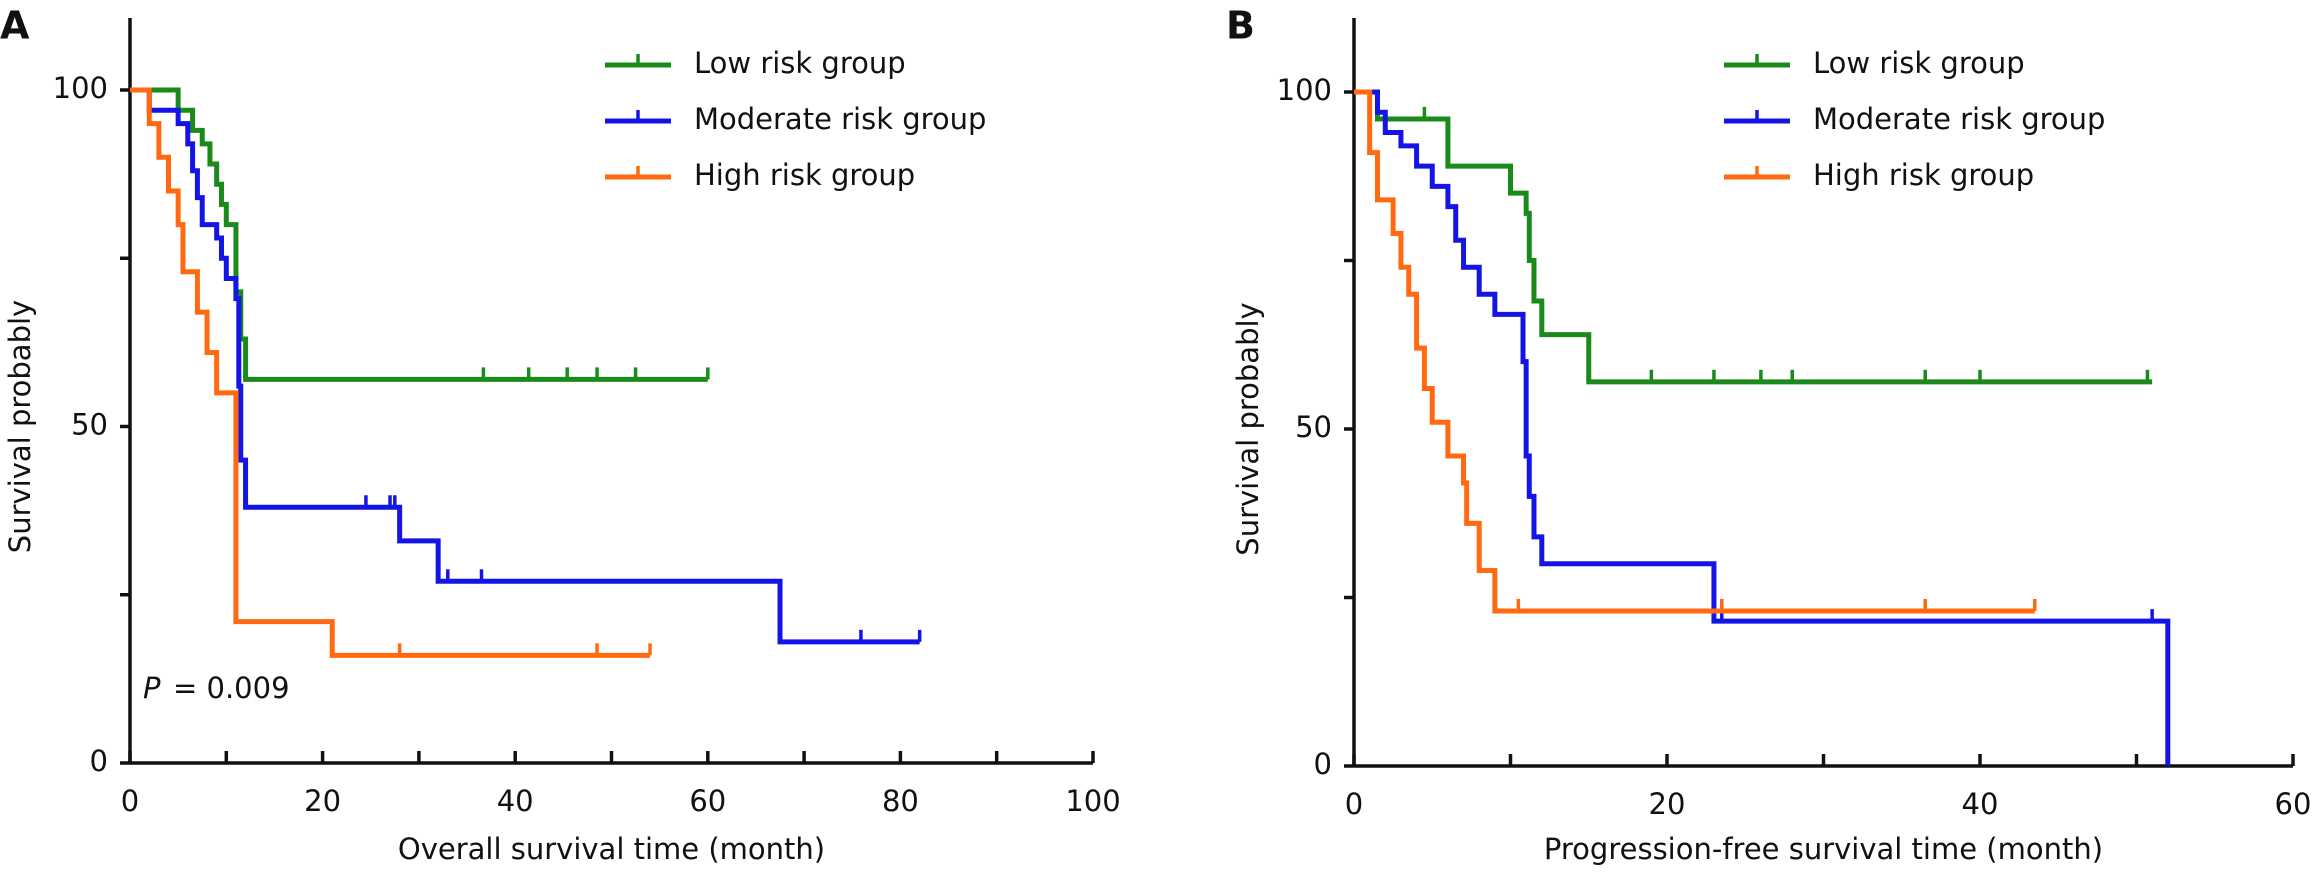  What do you see at coordinates (1823, 849) in the screenshot?
I see `x-axis-label: Progression-free survival time (month)` at bounding box center [1823, 849].